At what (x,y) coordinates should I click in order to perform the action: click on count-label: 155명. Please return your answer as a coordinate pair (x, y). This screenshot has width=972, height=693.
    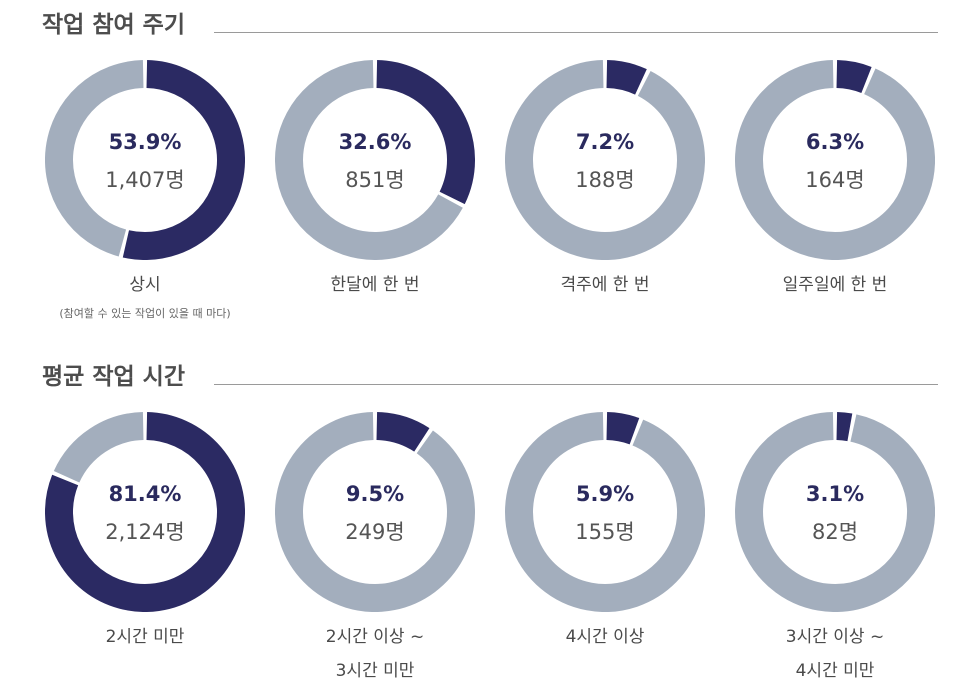
    Looking at the image, I should click on (605, 532).